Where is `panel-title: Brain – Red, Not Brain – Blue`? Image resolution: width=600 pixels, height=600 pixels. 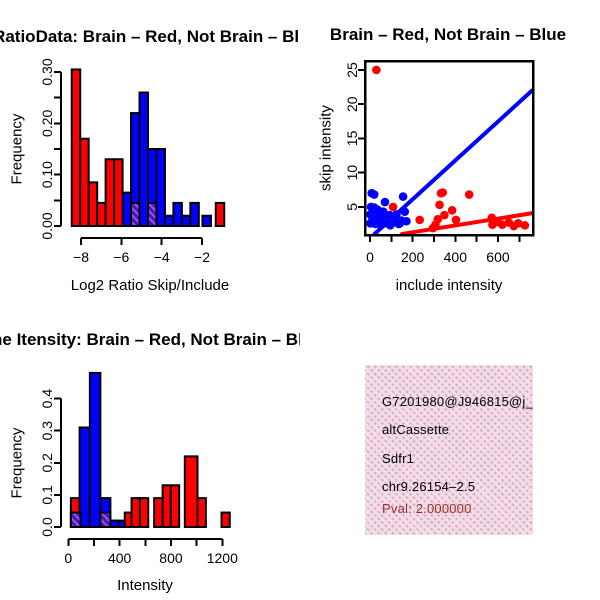 panel-title: Brain – Red, Not Brain – Blue is located at coordinates (448, 34).